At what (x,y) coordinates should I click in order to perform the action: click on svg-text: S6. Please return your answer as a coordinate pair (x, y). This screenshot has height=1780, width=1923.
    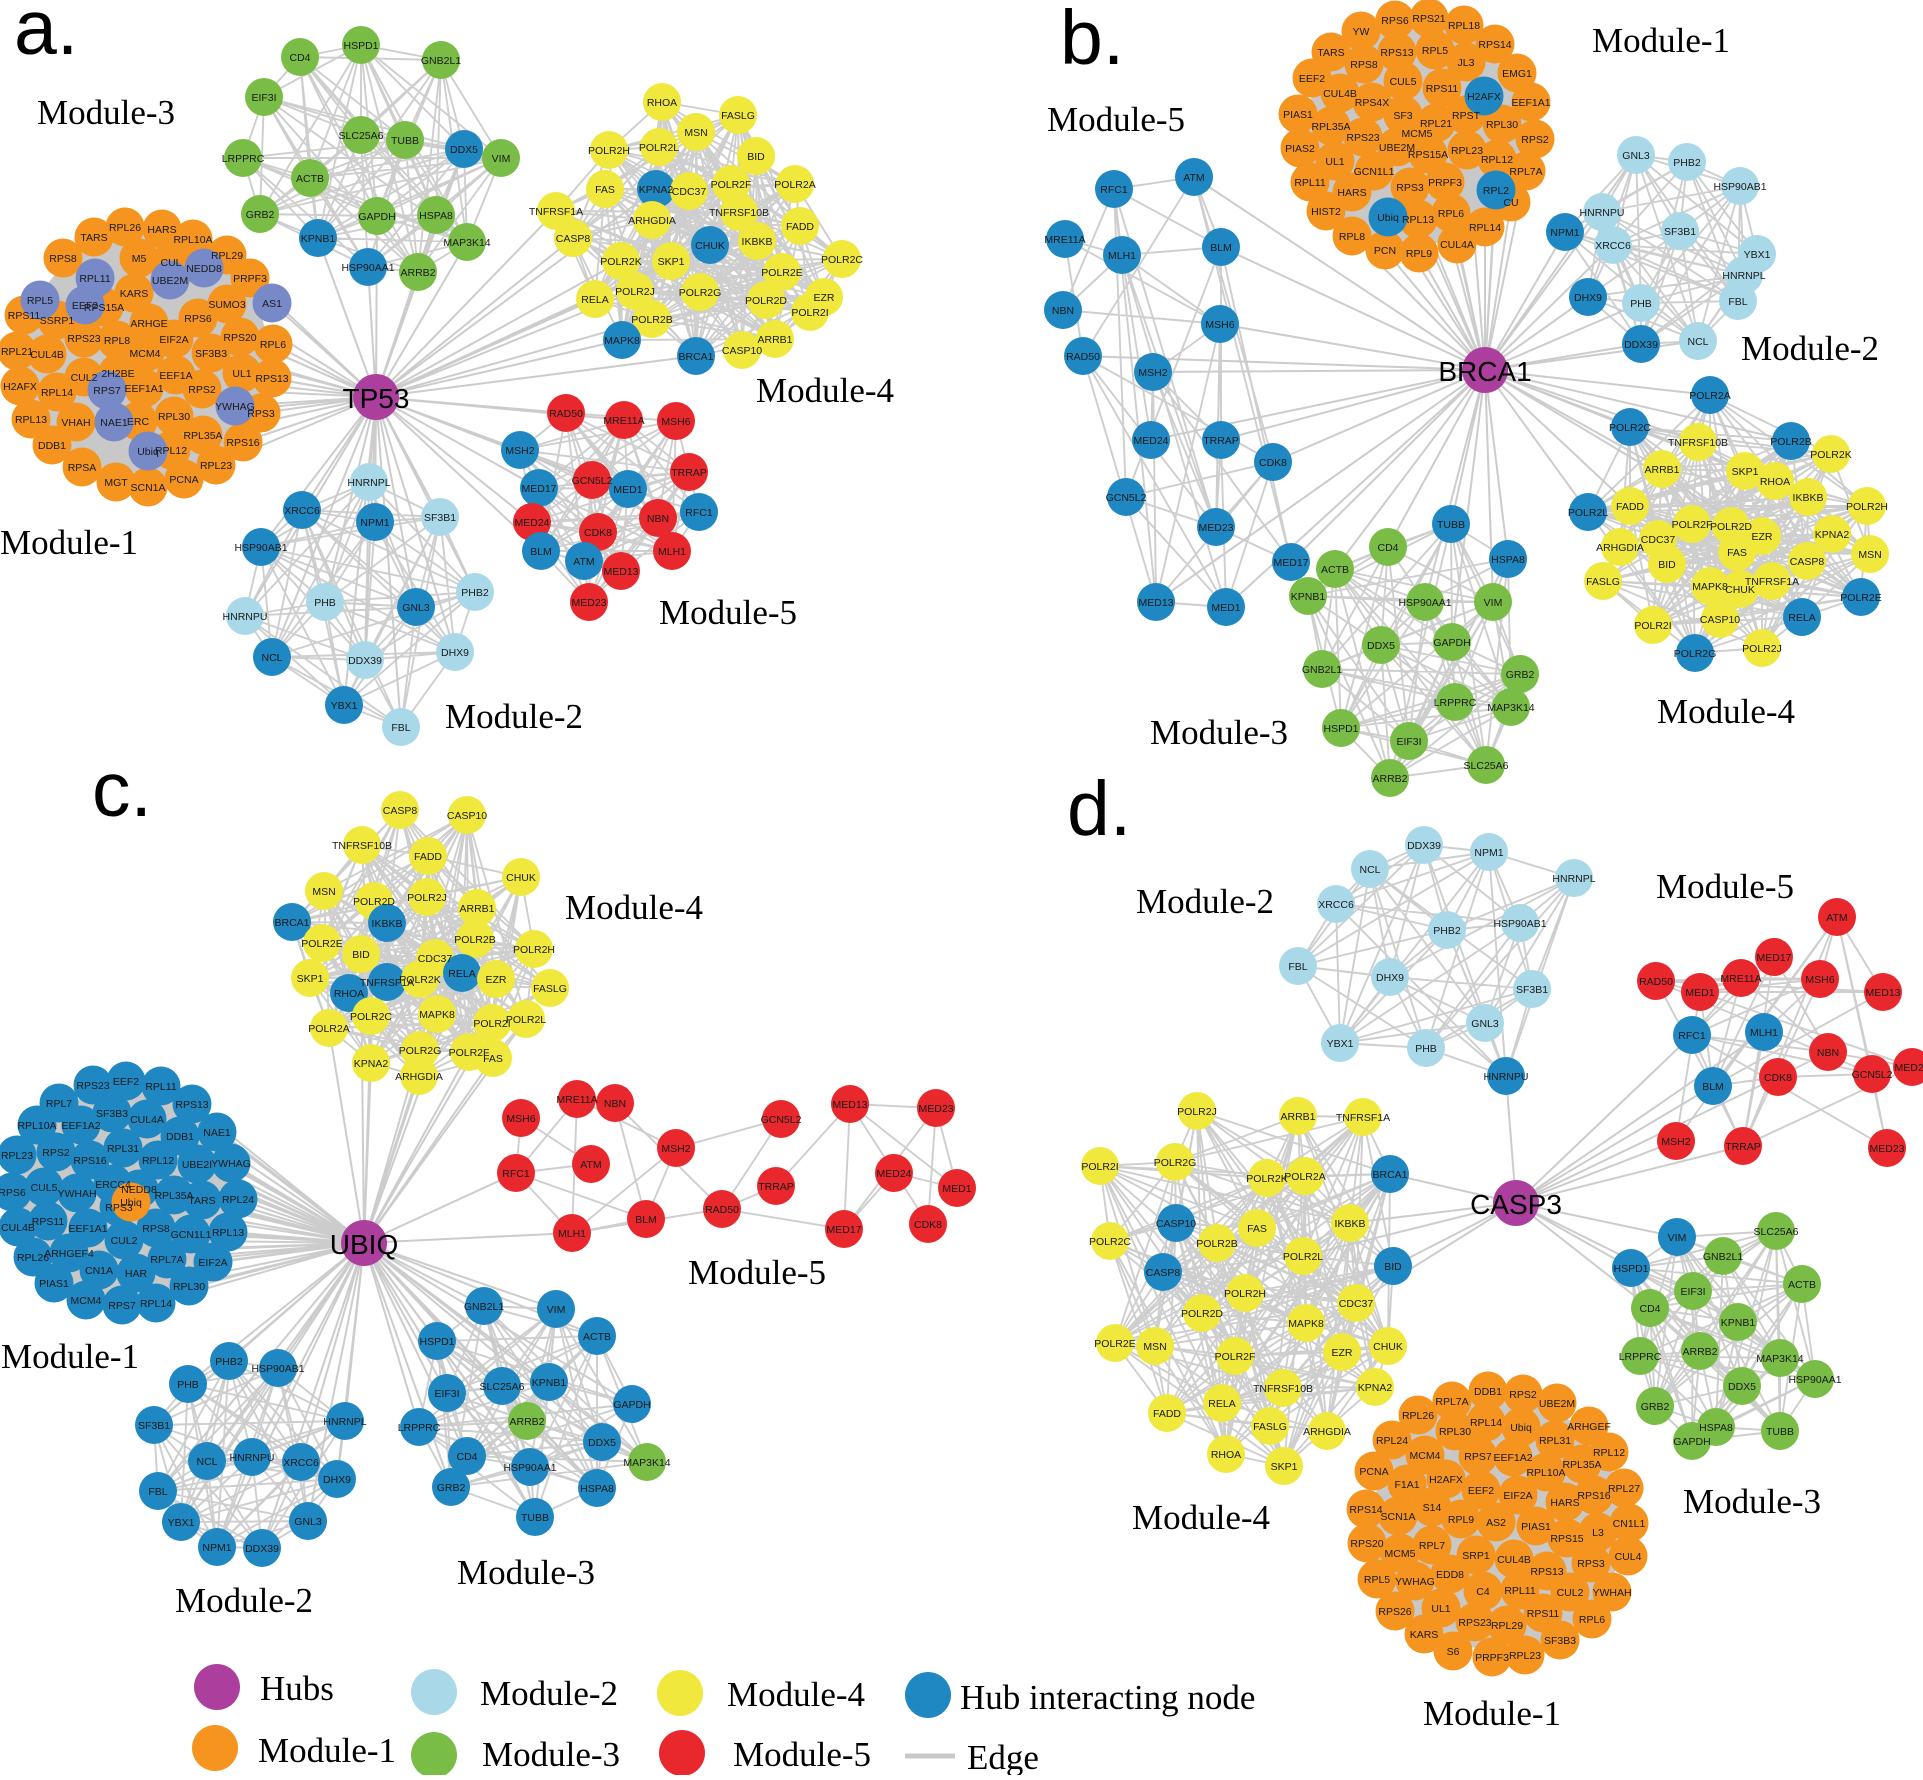
    Looking at the image, I should click on (1453, 1652).